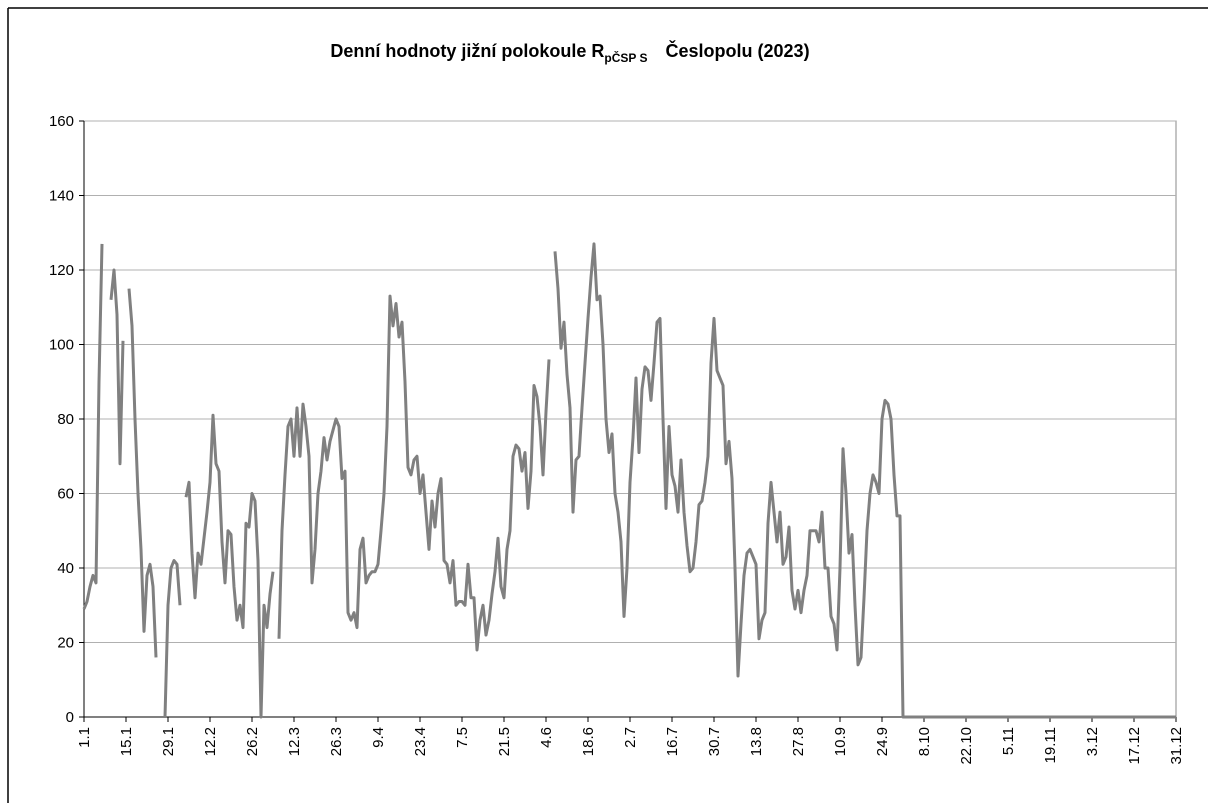 The image size is (1208, 803). I want to click on x-tick-label: 8.10, so click(924, 741).